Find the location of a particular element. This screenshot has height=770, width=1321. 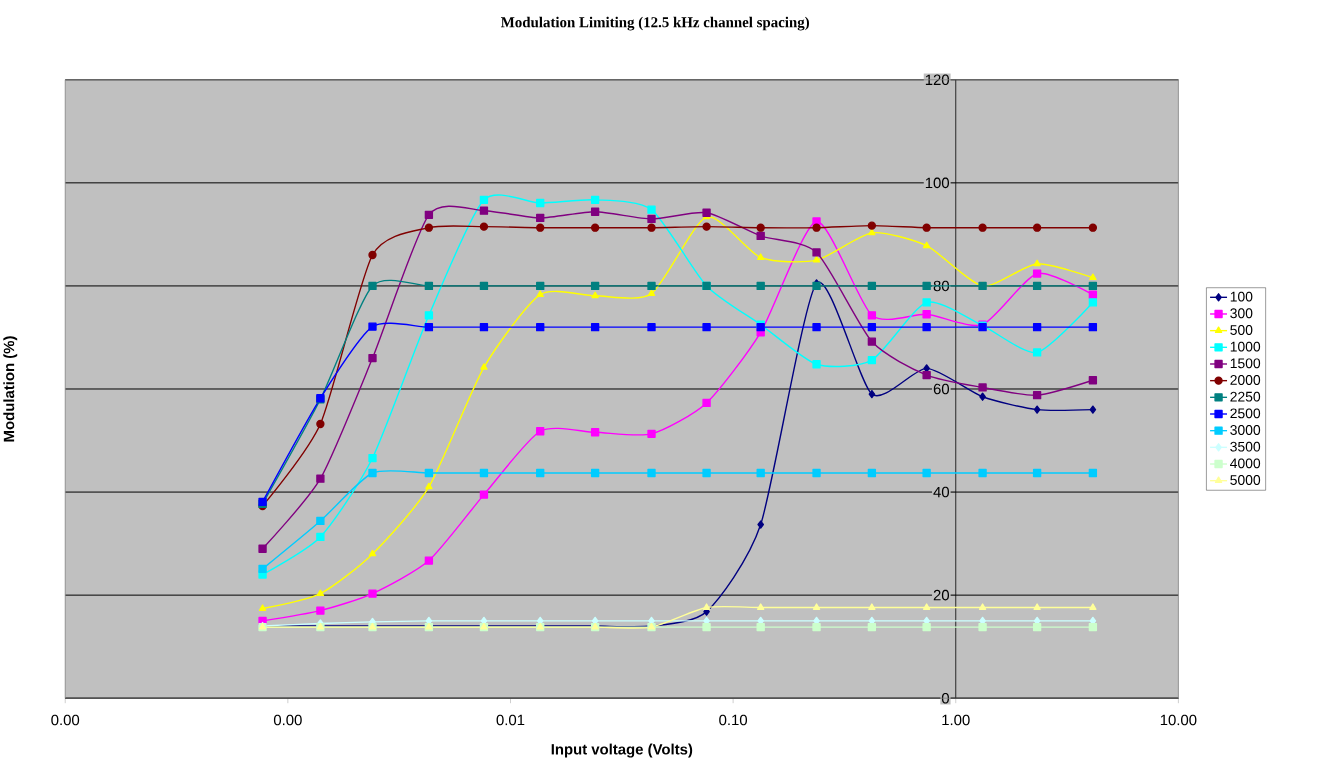

legend-label: 4000 is located at coordinates (1245, 463).